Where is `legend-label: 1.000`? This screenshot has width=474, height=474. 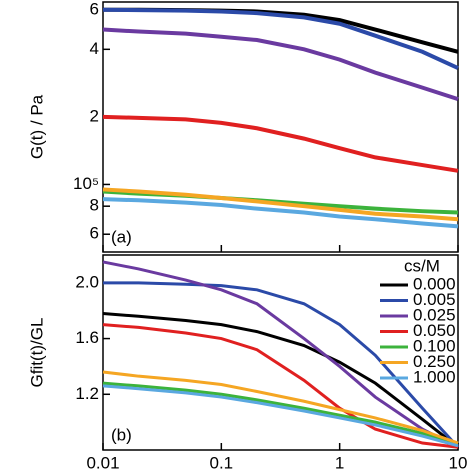
legend-label: 1.000 is located at coordinates (434, 376).